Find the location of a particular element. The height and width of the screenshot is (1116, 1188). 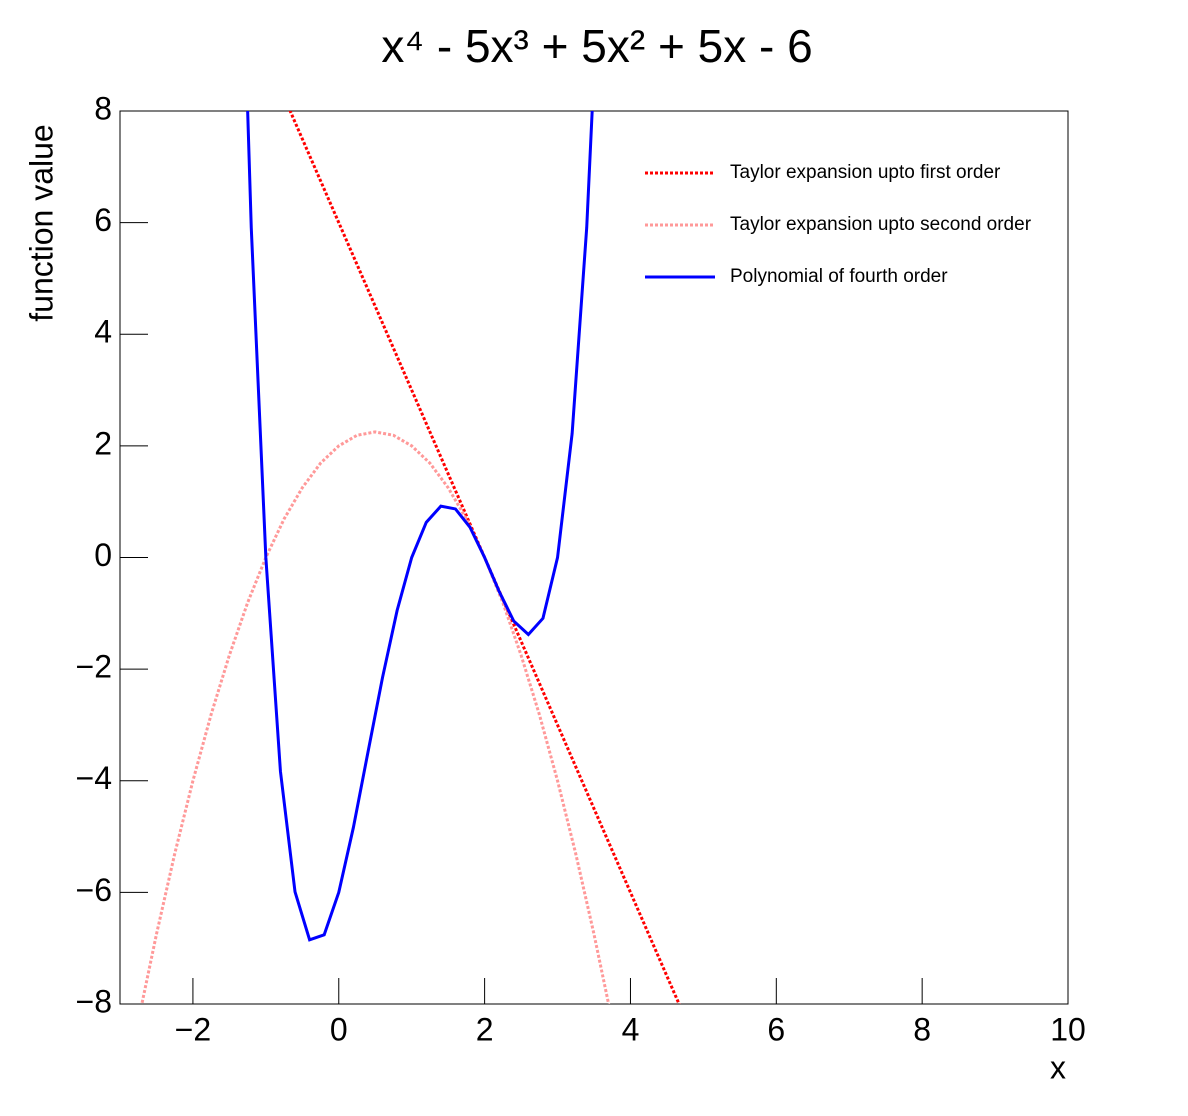

x-tick-label: 10 is located at coordinates (1068, 1029).